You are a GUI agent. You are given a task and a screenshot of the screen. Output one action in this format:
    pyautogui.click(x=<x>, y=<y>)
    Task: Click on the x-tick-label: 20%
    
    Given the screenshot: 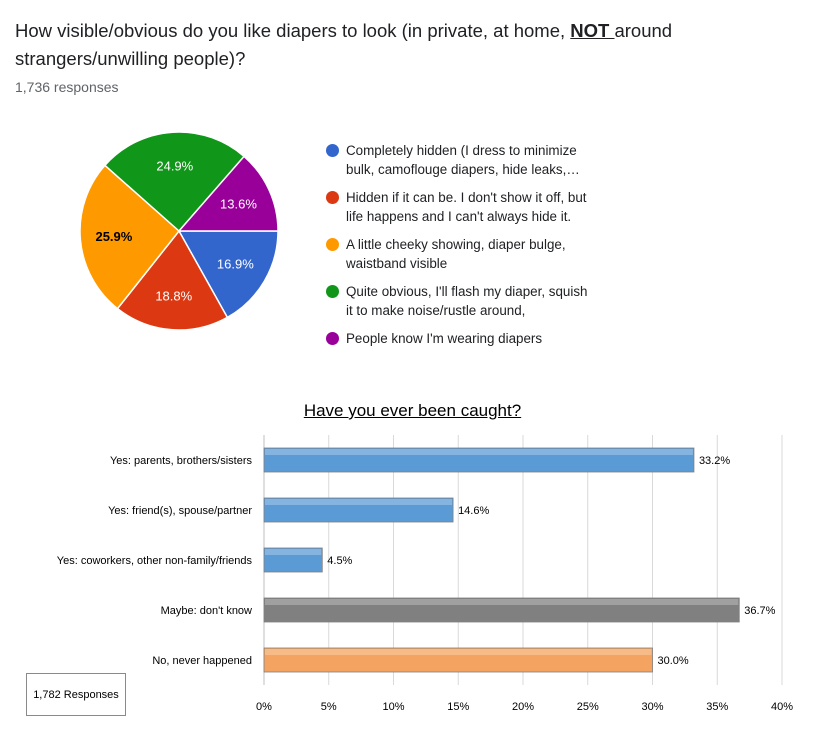 What is the action you would take?
    pyautogui.click(x=523, y=707)
    